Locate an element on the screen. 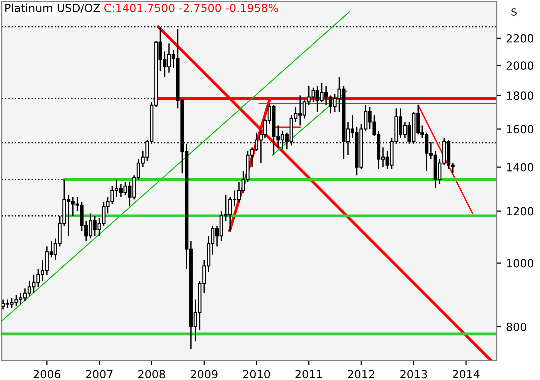 This screenshot has height=380, width=540. x-tick-label: 2008 is located at coordinates (152, 374).